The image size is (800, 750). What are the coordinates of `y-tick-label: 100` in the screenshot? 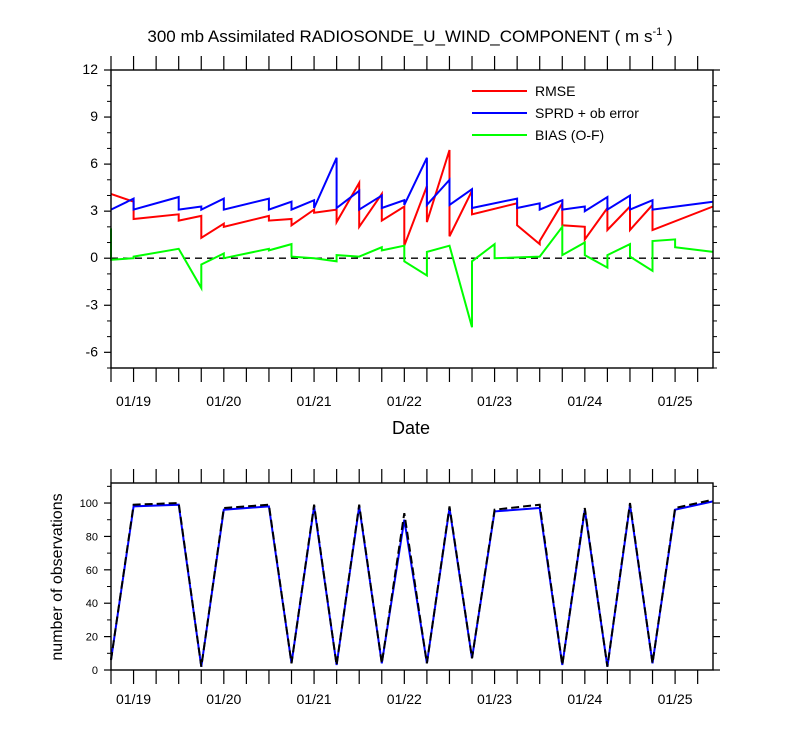 It's located at (89, 504).